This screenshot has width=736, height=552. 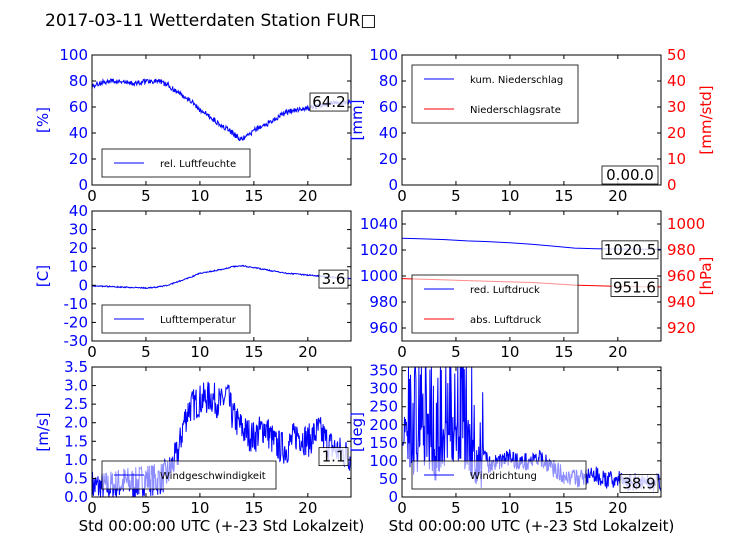 What do you see at coordinates (706, 276) in the screenshot?
I see `y2-axis-label: [hPa]` at bounding box center [706, 276].